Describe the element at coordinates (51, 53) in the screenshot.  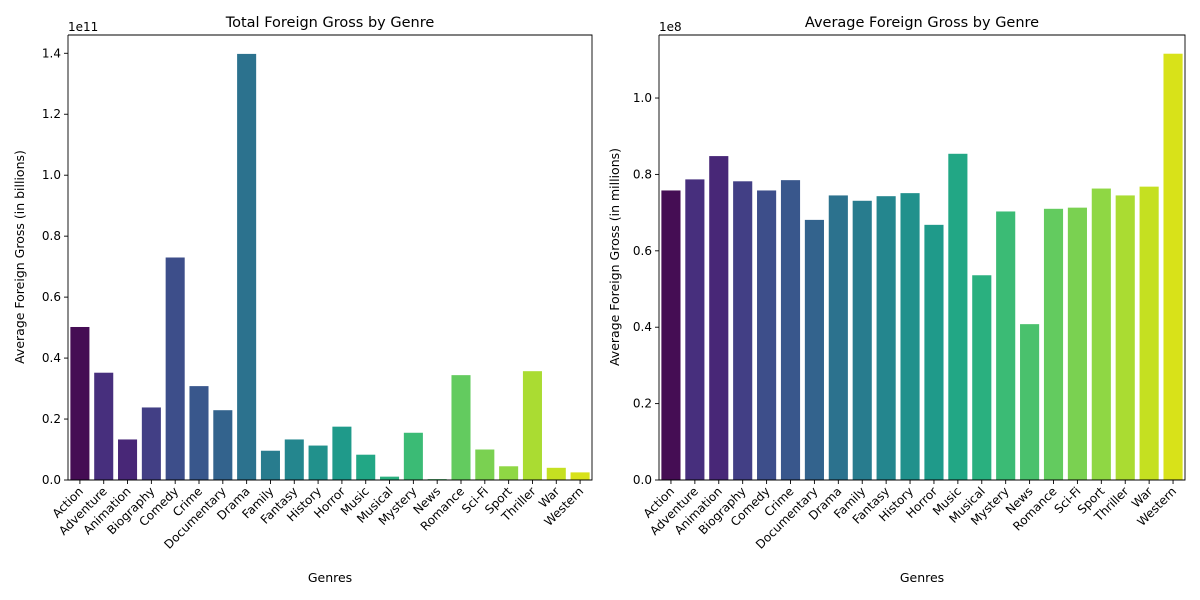
I see `y-tick-label: 1.4` at that location.